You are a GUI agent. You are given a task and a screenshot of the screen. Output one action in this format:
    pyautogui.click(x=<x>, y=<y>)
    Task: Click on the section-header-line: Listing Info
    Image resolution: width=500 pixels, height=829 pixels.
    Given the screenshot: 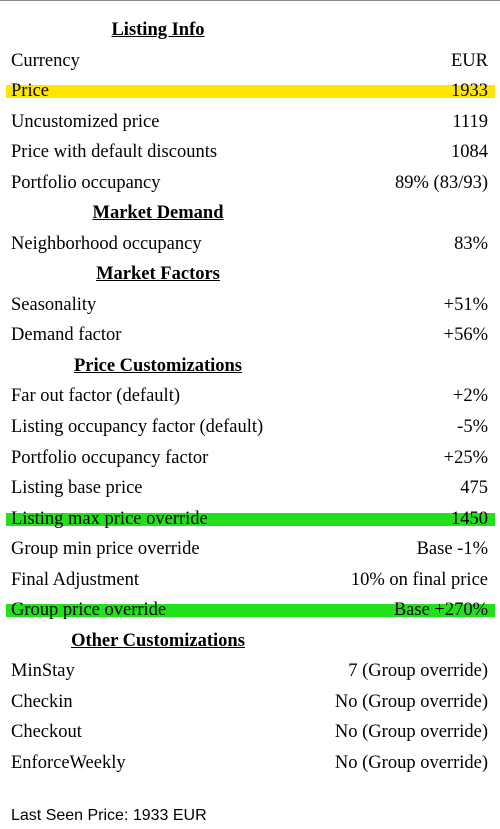 What is the action you would take?
    pyautogui.click(x=250, y=30)
    